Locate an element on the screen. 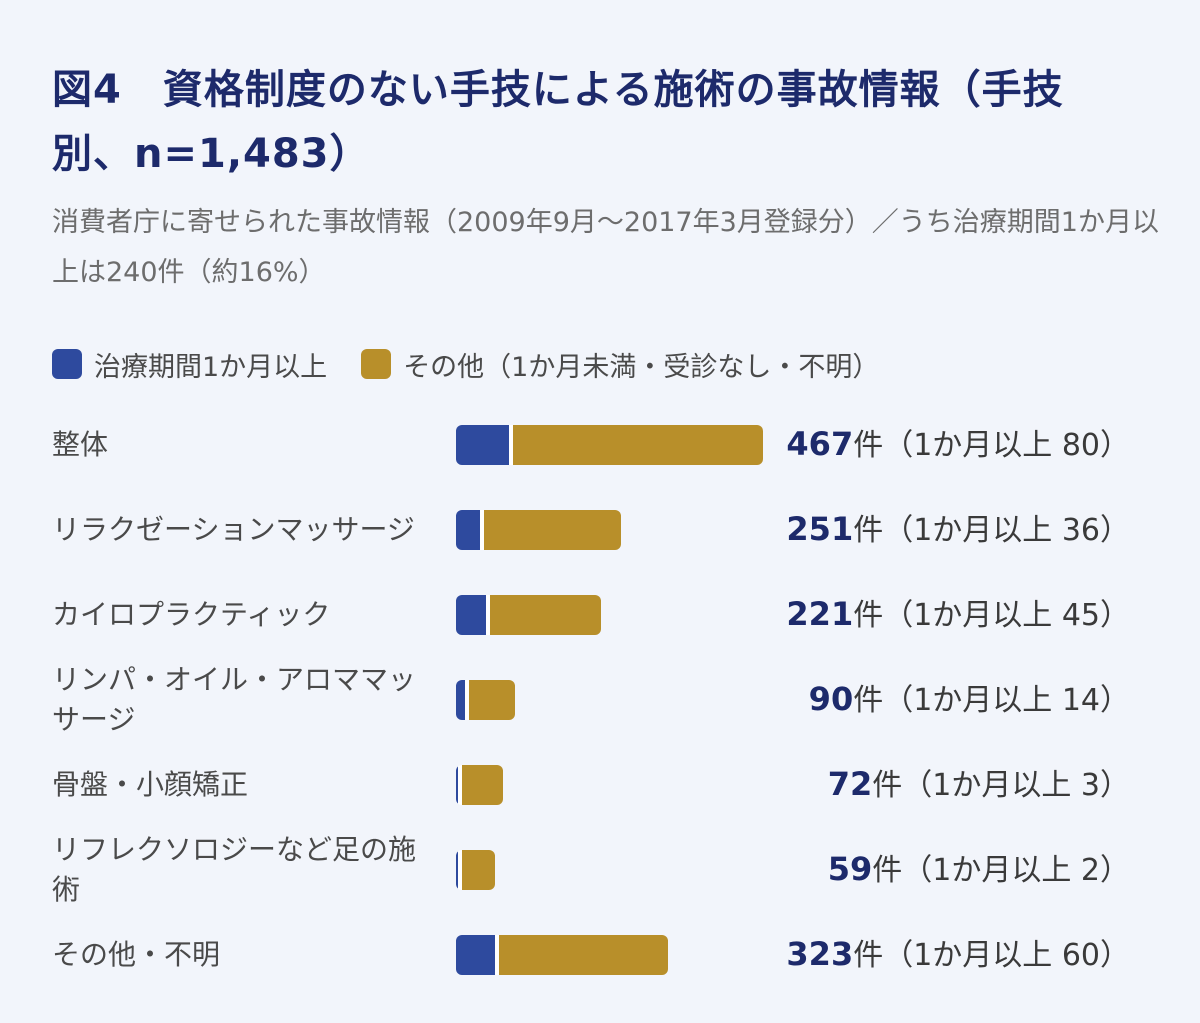 This screenshot has height=1023, width=1200. chart-row: リラクゼーションマッサージ 251件（1か月以上 36） is located at coordinates (600, 530).